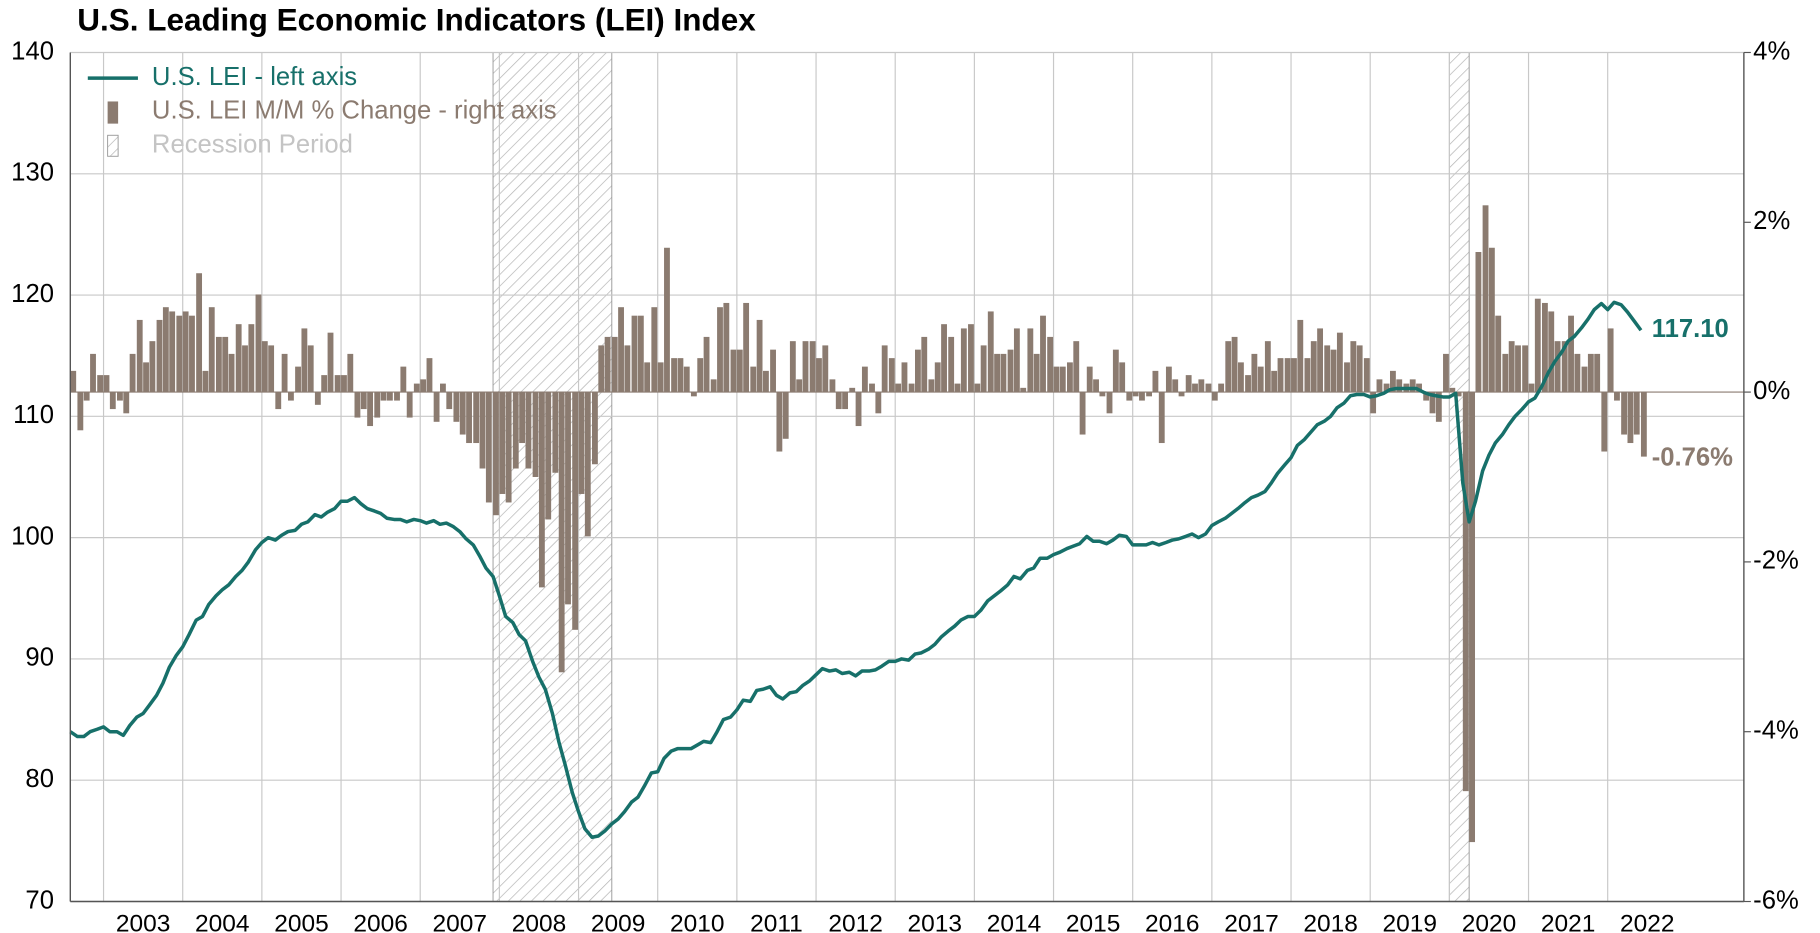 Image resolution: width=1820 pixels, height=933 pixels. What do you see at coordinates (1771, 221) in the screenshot?
I see `y2-tick-label: 2%` at bounding box center [1771, 221].